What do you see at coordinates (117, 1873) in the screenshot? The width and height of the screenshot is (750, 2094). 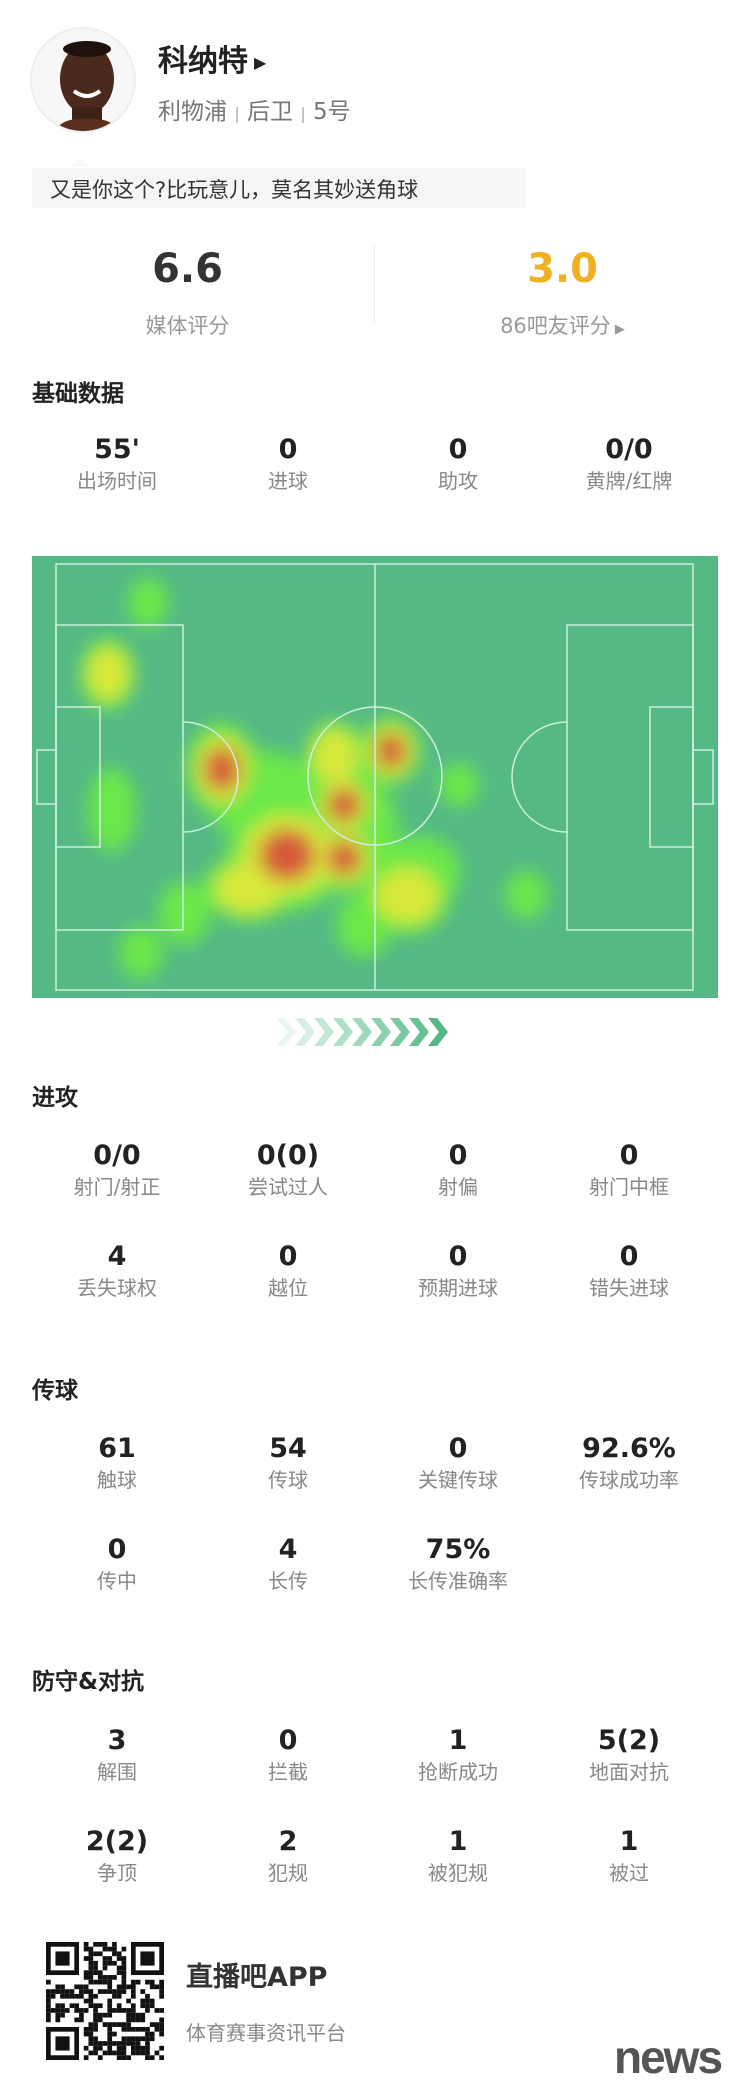 I see `stat-label: 争顶` at bounding box center [117, 1873].